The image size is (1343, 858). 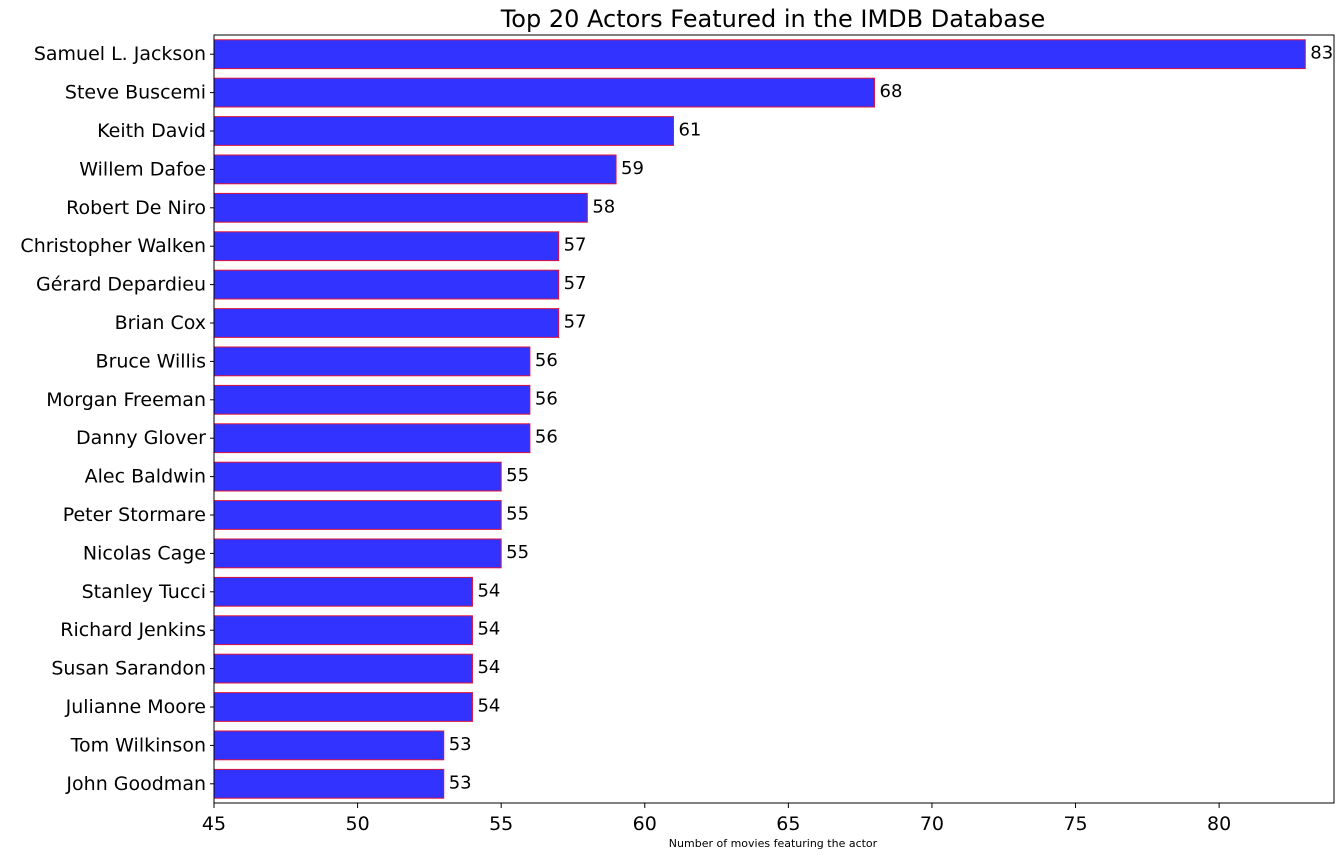 I want to click on value-label: 61, so click(x=689, y=130).